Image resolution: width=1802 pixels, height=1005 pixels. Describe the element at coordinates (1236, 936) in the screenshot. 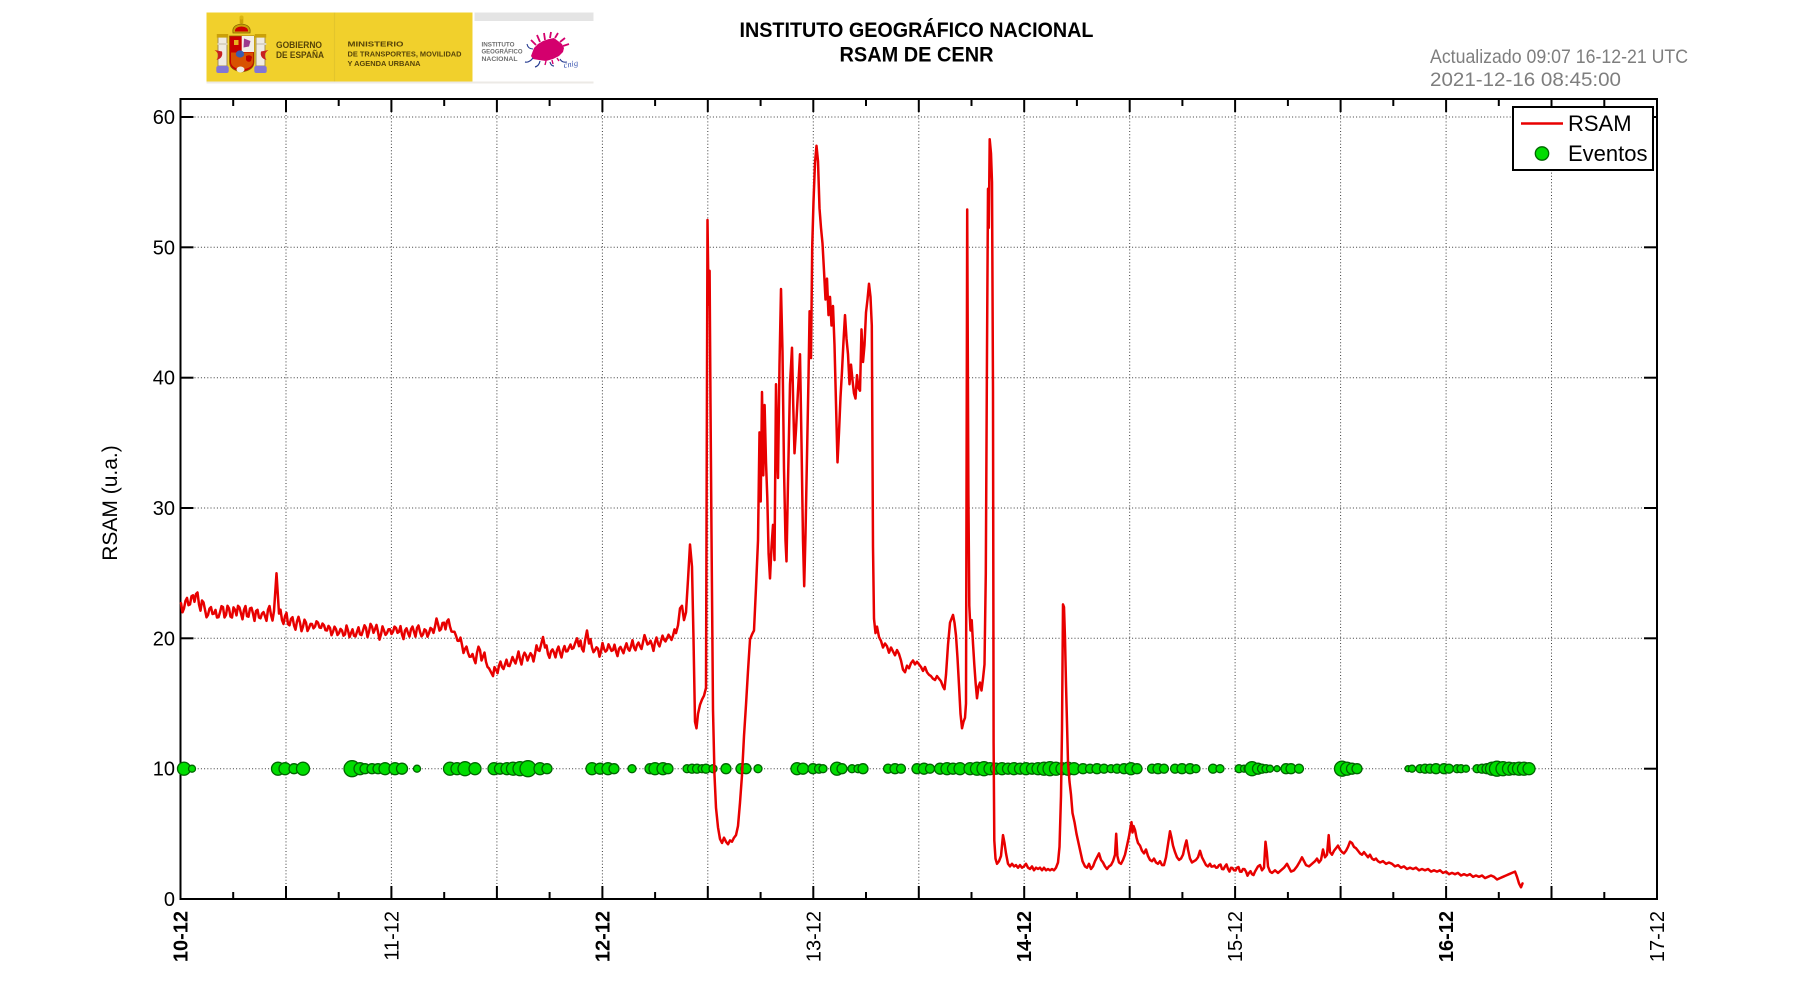

I see `svg-text: 15-12` at that location.